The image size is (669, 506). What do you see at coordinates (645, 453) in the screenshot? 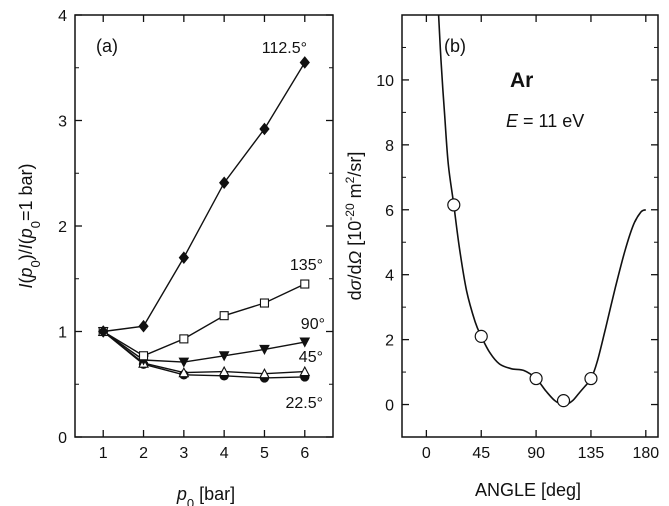
I see `panel-b-xtick-label: 180` at bounding box center [645, 453].